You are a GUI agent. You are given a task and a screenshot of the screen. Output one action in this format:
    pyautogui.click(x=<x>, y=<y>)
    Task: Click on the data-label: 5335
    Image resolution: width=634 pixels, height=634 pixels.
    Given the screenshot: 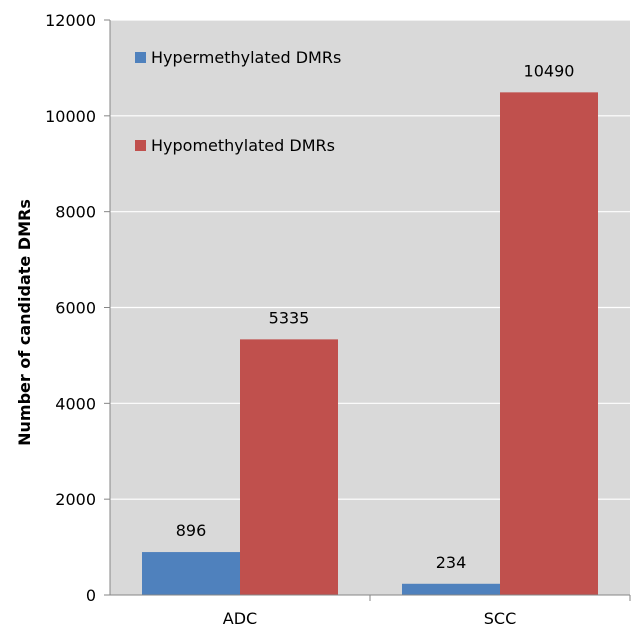 What is the action you would take?
    pyautogui.click(x=289, y=317)
    